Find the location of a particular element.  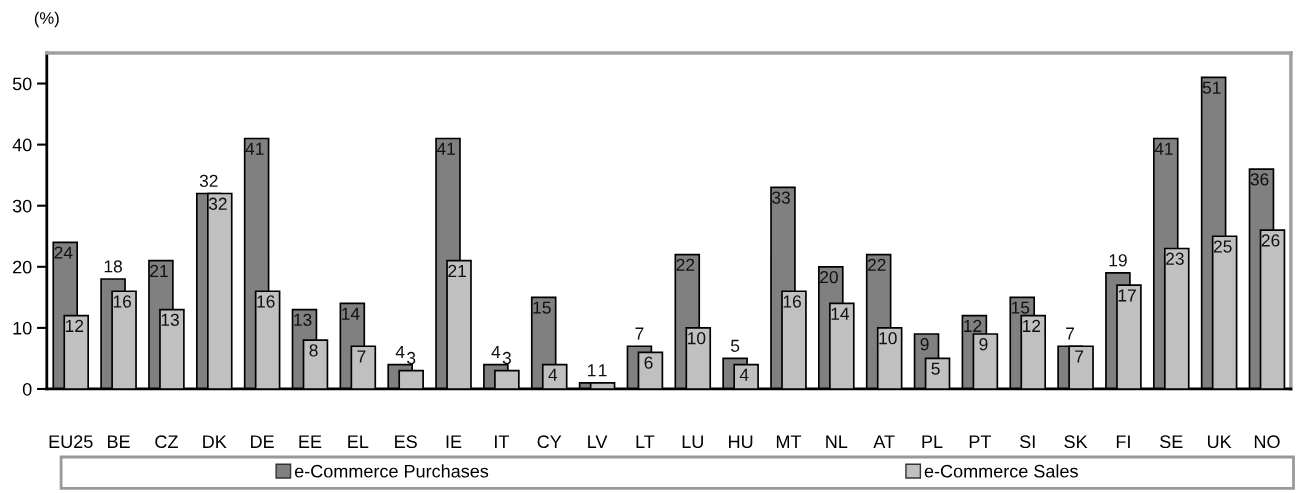

data-label: 8 is located at coordinates (313, 350).